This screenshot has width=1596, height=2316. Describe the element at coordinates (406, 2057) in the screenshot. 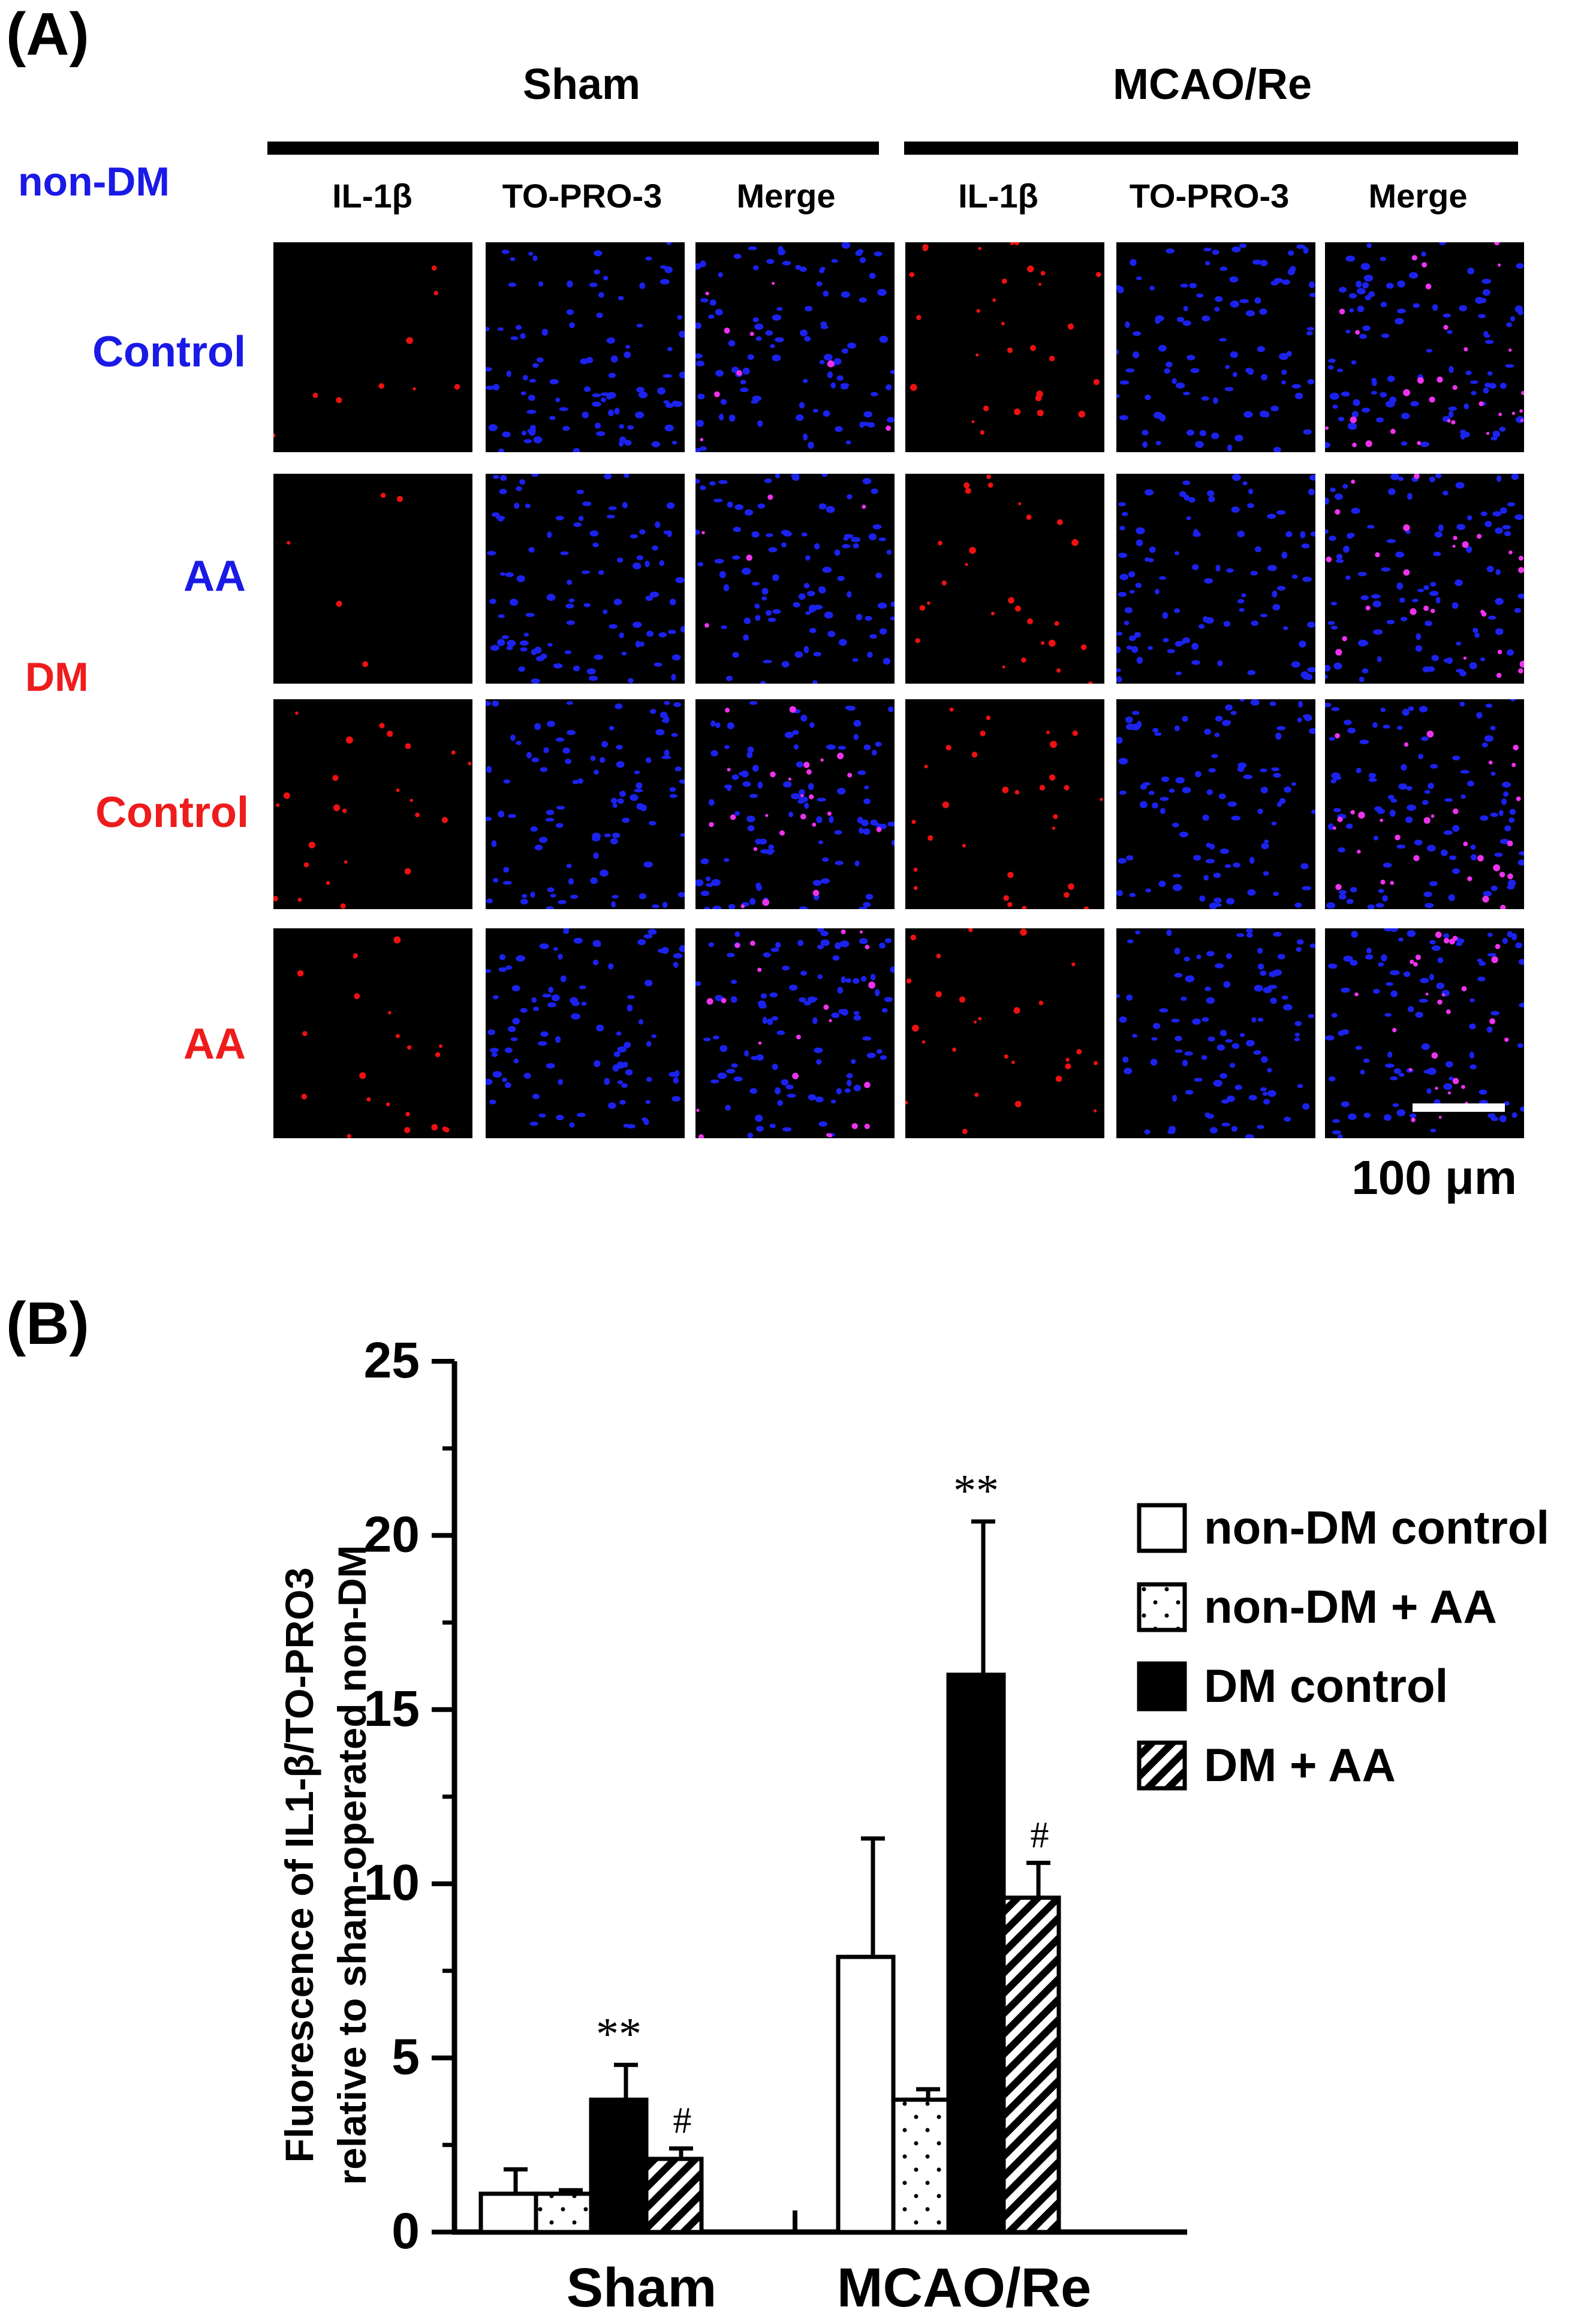

I see `y-tick-label-5: 5` at that location.